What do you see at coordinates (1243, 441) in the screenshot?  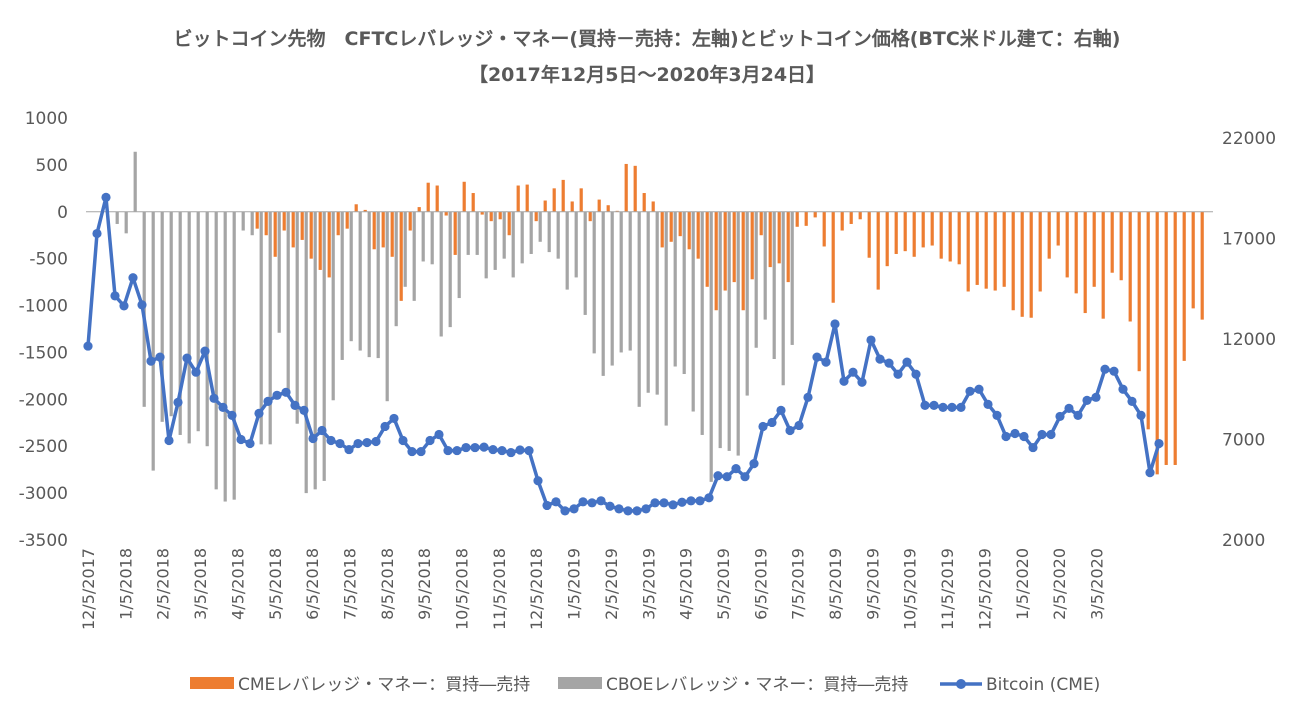 I see `y-right-tick-label: 7000` at bounding box center [1243, 441].